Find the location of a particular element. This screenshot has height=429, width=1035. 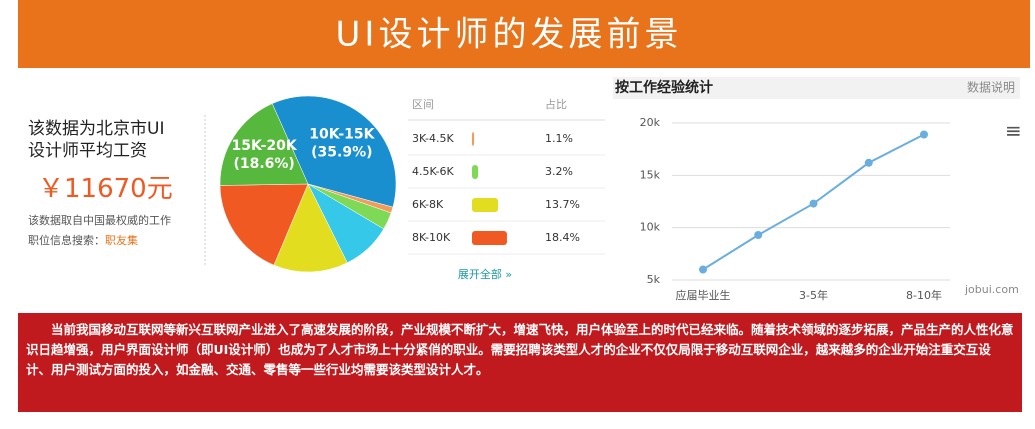

y-tick-label: 5k is located at coordinates (654, 279).